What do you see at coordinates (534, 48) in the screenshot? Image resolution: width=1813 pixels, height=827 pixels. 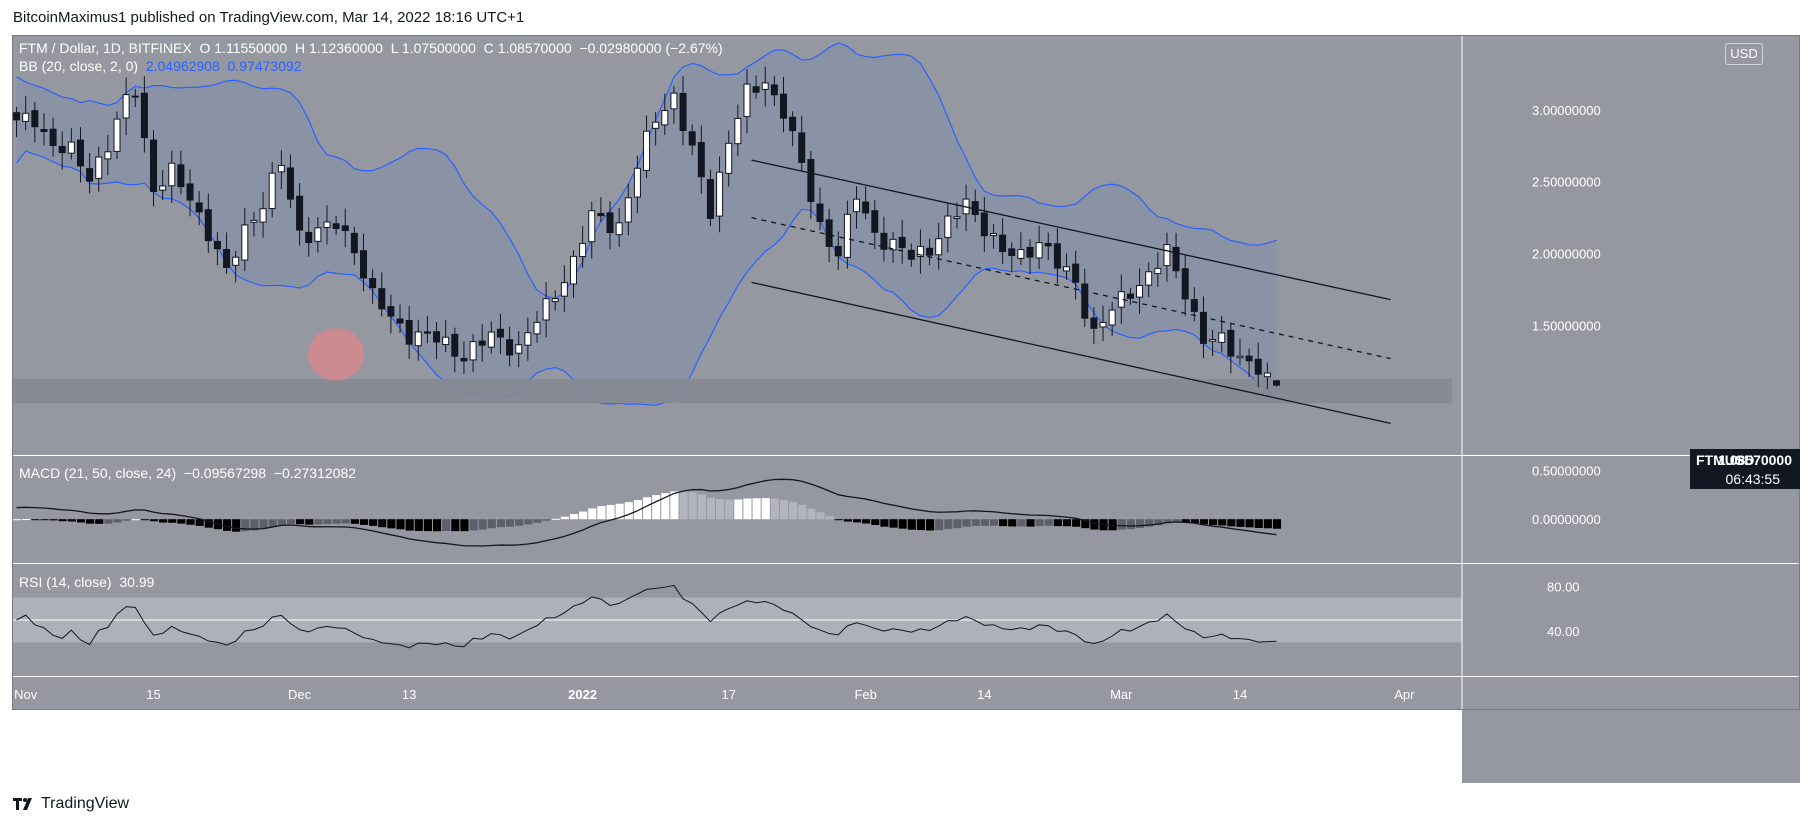 I see `legend-c: 1.08570000` at bounding box center [534, 48].